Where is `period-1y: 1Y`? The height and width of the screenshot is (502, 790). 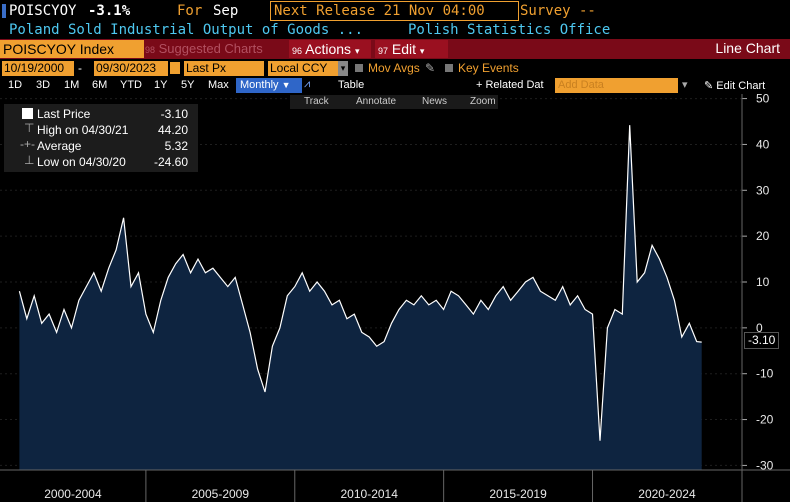 period-1y: 1Y is located at coordinates (161, 85).